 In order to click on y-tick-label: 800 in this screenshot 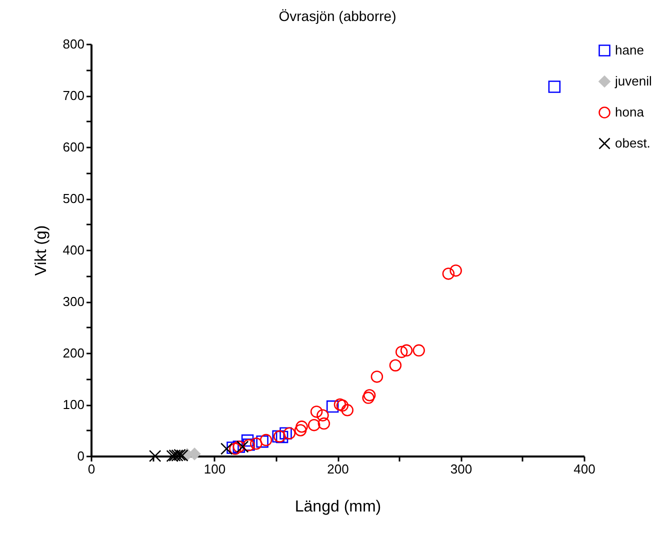, I will do `click(73, 44)`.